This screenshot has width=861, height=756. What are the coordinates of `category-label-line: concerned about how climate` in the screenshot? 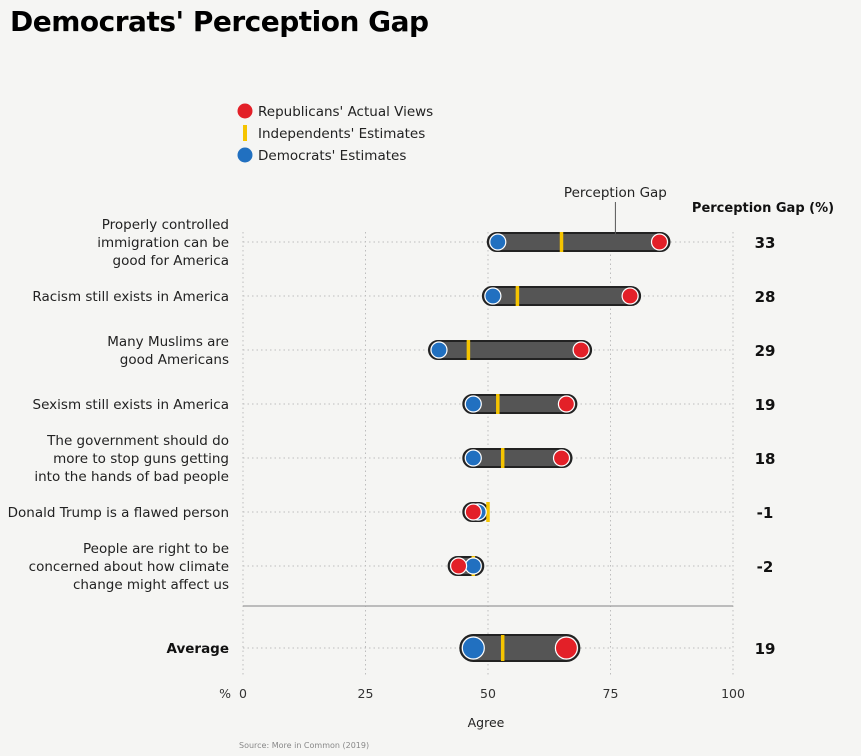 It's located at (129, 567).